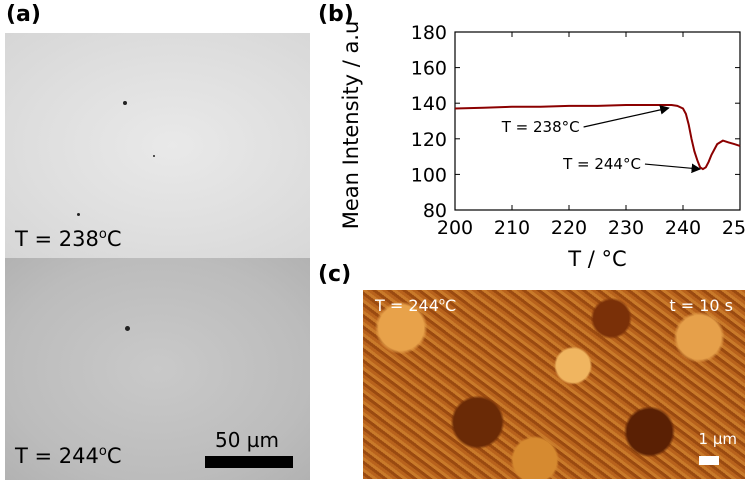 Image resolution: width=750 pixels, height=482 pixels. Describe the element at coordinates (336, 14) in the screenshot. I see `panel-b-label: (b)` at that location.